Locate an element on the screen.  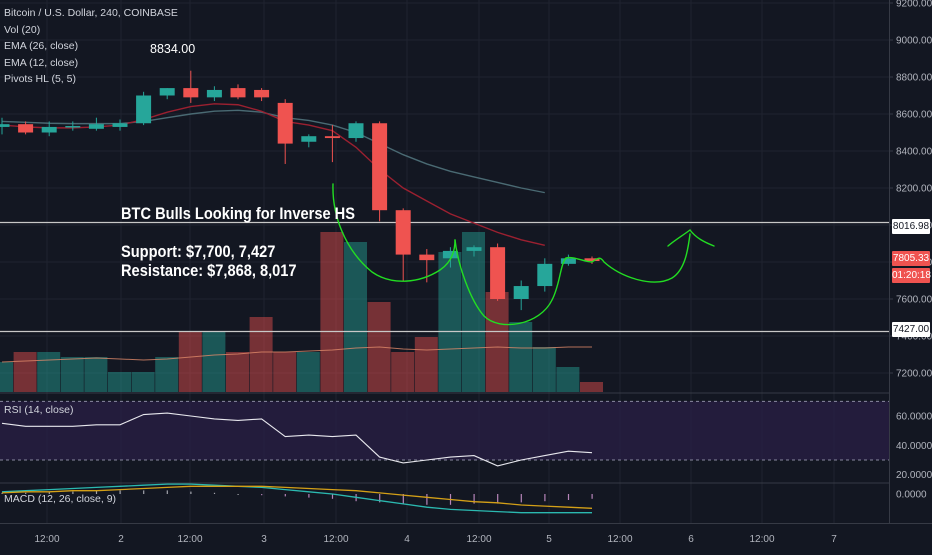
annotation-title: BTC Bulls Looking for Inverse HS is located at coordinates (238, 213).